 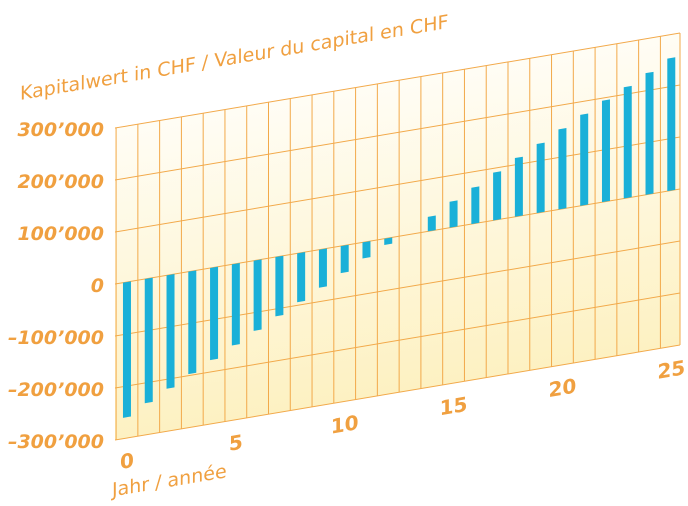 What do you see at coordinates (563, 388) in the screenshot?
I see `x-tick-label: 20` at bounding box center [563, 388].